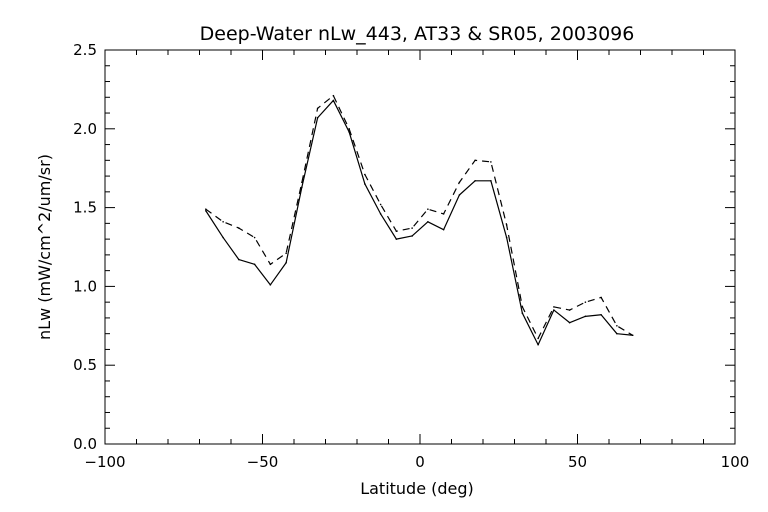 The image size is (768, 512). Describe the element at coordinates (104, 462) in the screenshot. I see `x-tick-label: −100` at that location.